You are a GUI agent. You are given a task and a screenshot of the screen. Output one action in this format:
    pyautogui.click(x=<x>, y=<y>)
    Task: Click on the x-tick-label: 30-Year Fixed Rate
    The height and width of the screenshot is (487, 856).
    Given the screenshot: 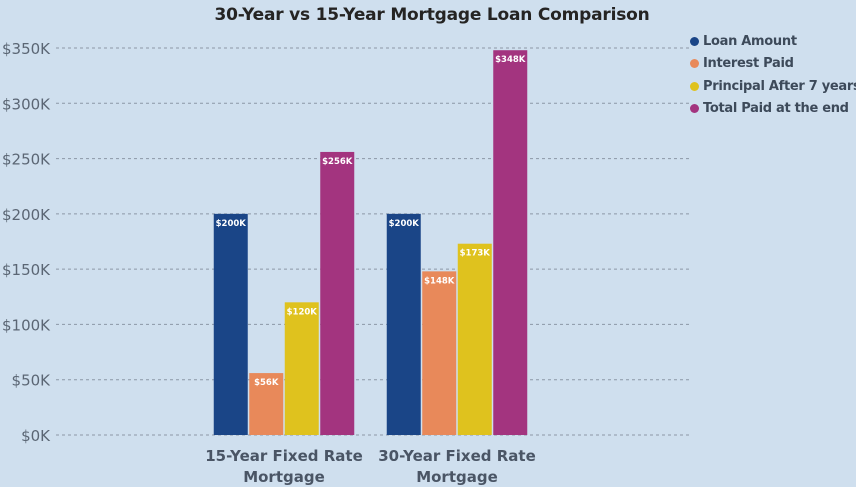 What is the action you would take?
    pyautogui.click(x=457, y=456)
    